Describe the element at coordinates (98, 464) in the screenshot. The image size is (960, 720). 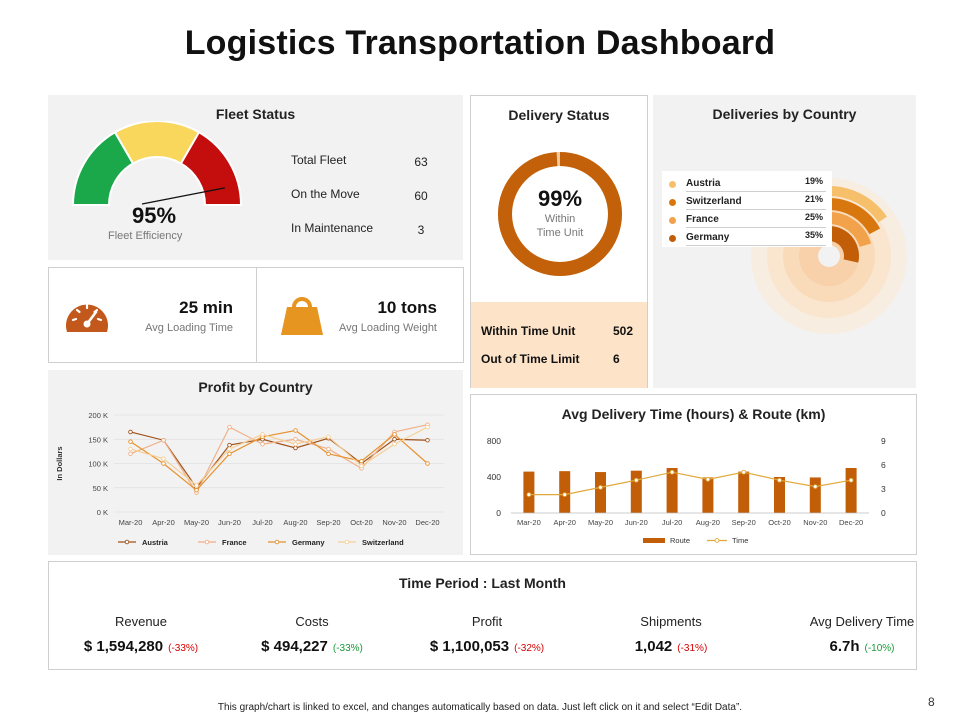
I see `y-tick-label: 100 K` at that location.